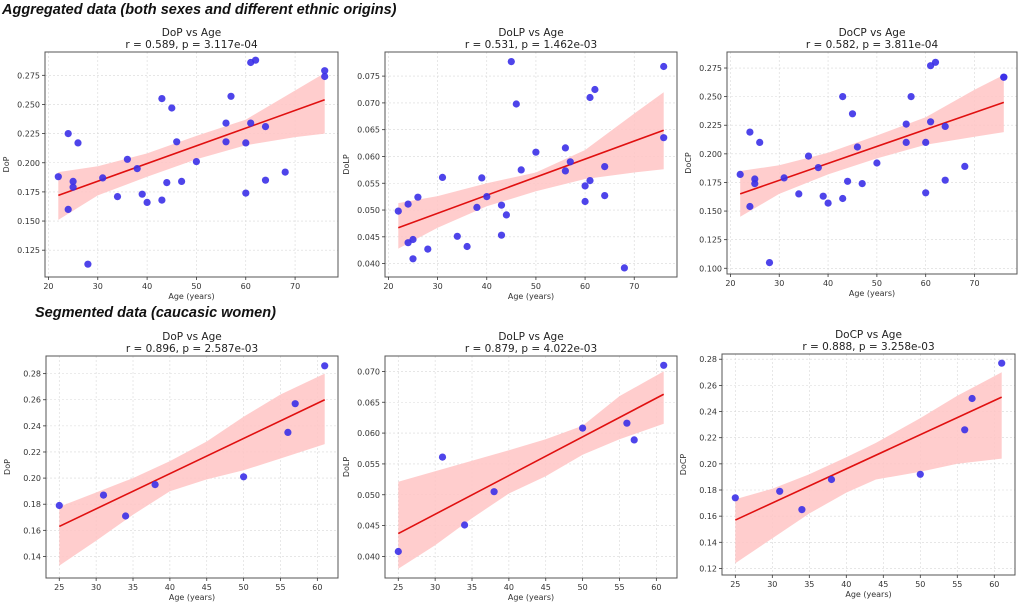 The height and width of the screenshot is (607, 1024). What do you see at coordinates (6, 164) in the screenshot?
I see `y-axis-label: DoP` at bounding box center [6, 164].